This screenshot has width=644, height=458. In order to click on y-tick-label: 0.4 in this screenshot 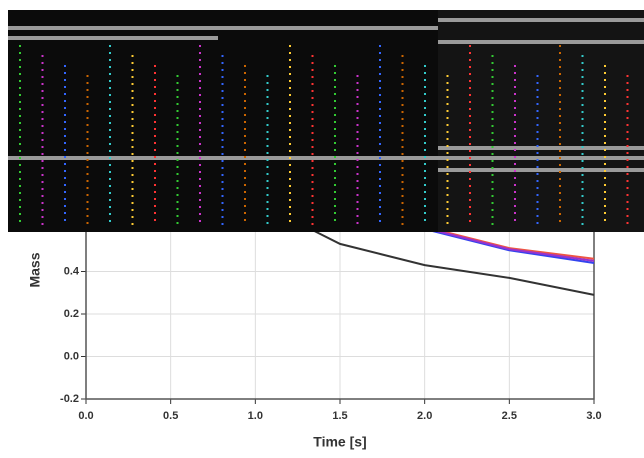, I will do `click(72, 271)`.